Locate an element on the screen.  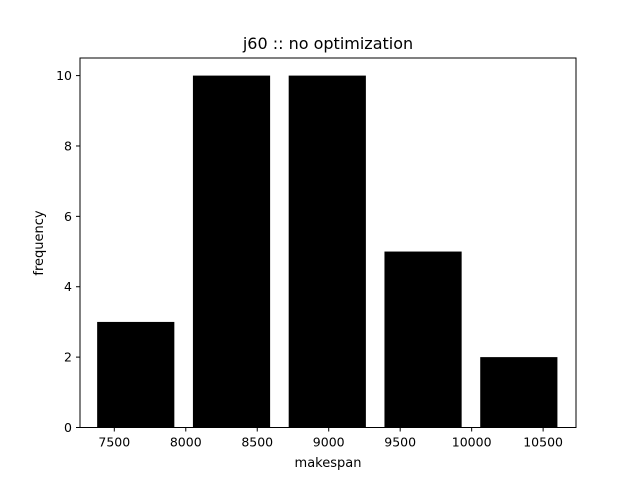
x-tick-label-6: 10500 is located at coordinates (543, 442).